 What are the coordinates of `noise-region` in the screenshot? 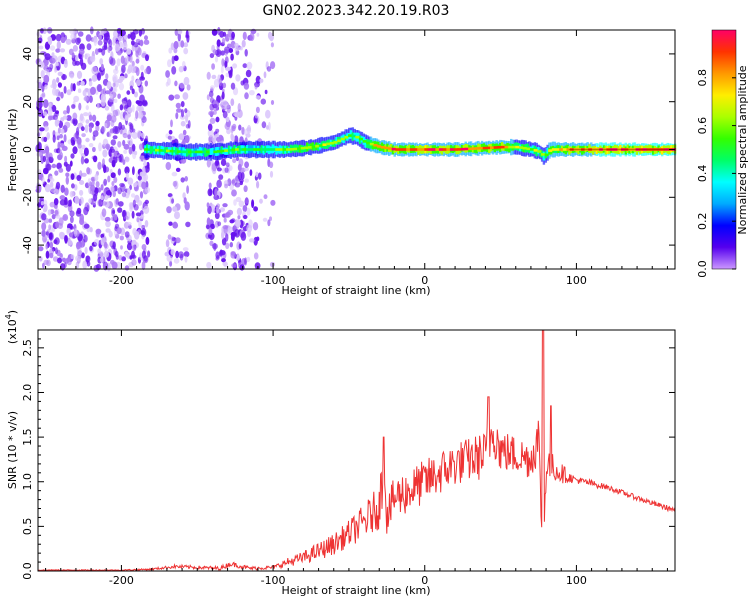 It's located at (227, 149).